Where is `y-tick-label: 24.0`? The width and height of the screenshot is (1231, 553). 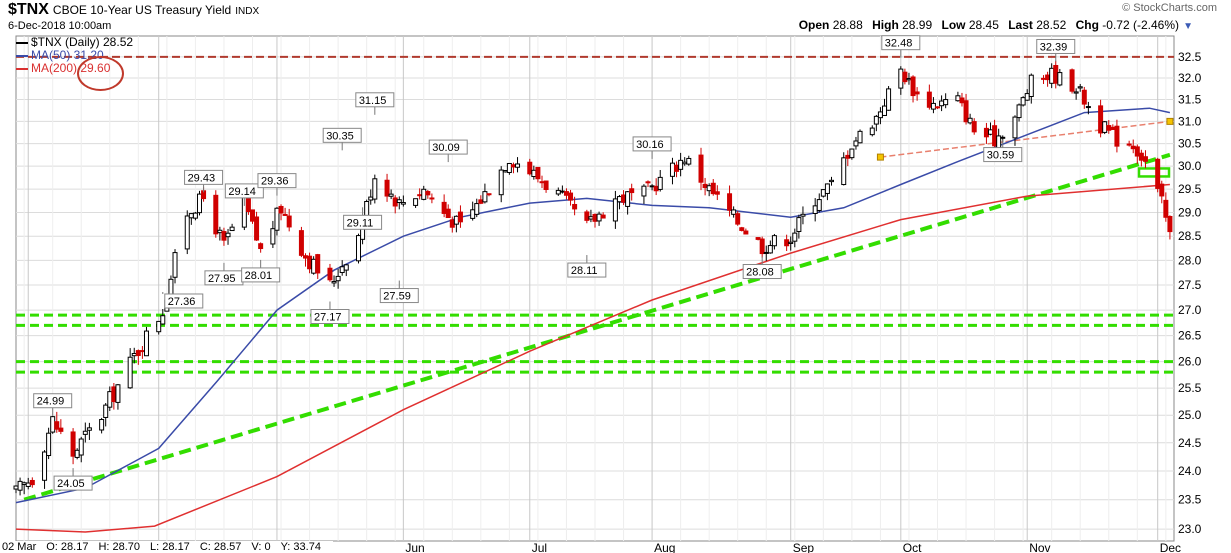 y-tick-label: 24.0 is located at coordinates (1190, 471).